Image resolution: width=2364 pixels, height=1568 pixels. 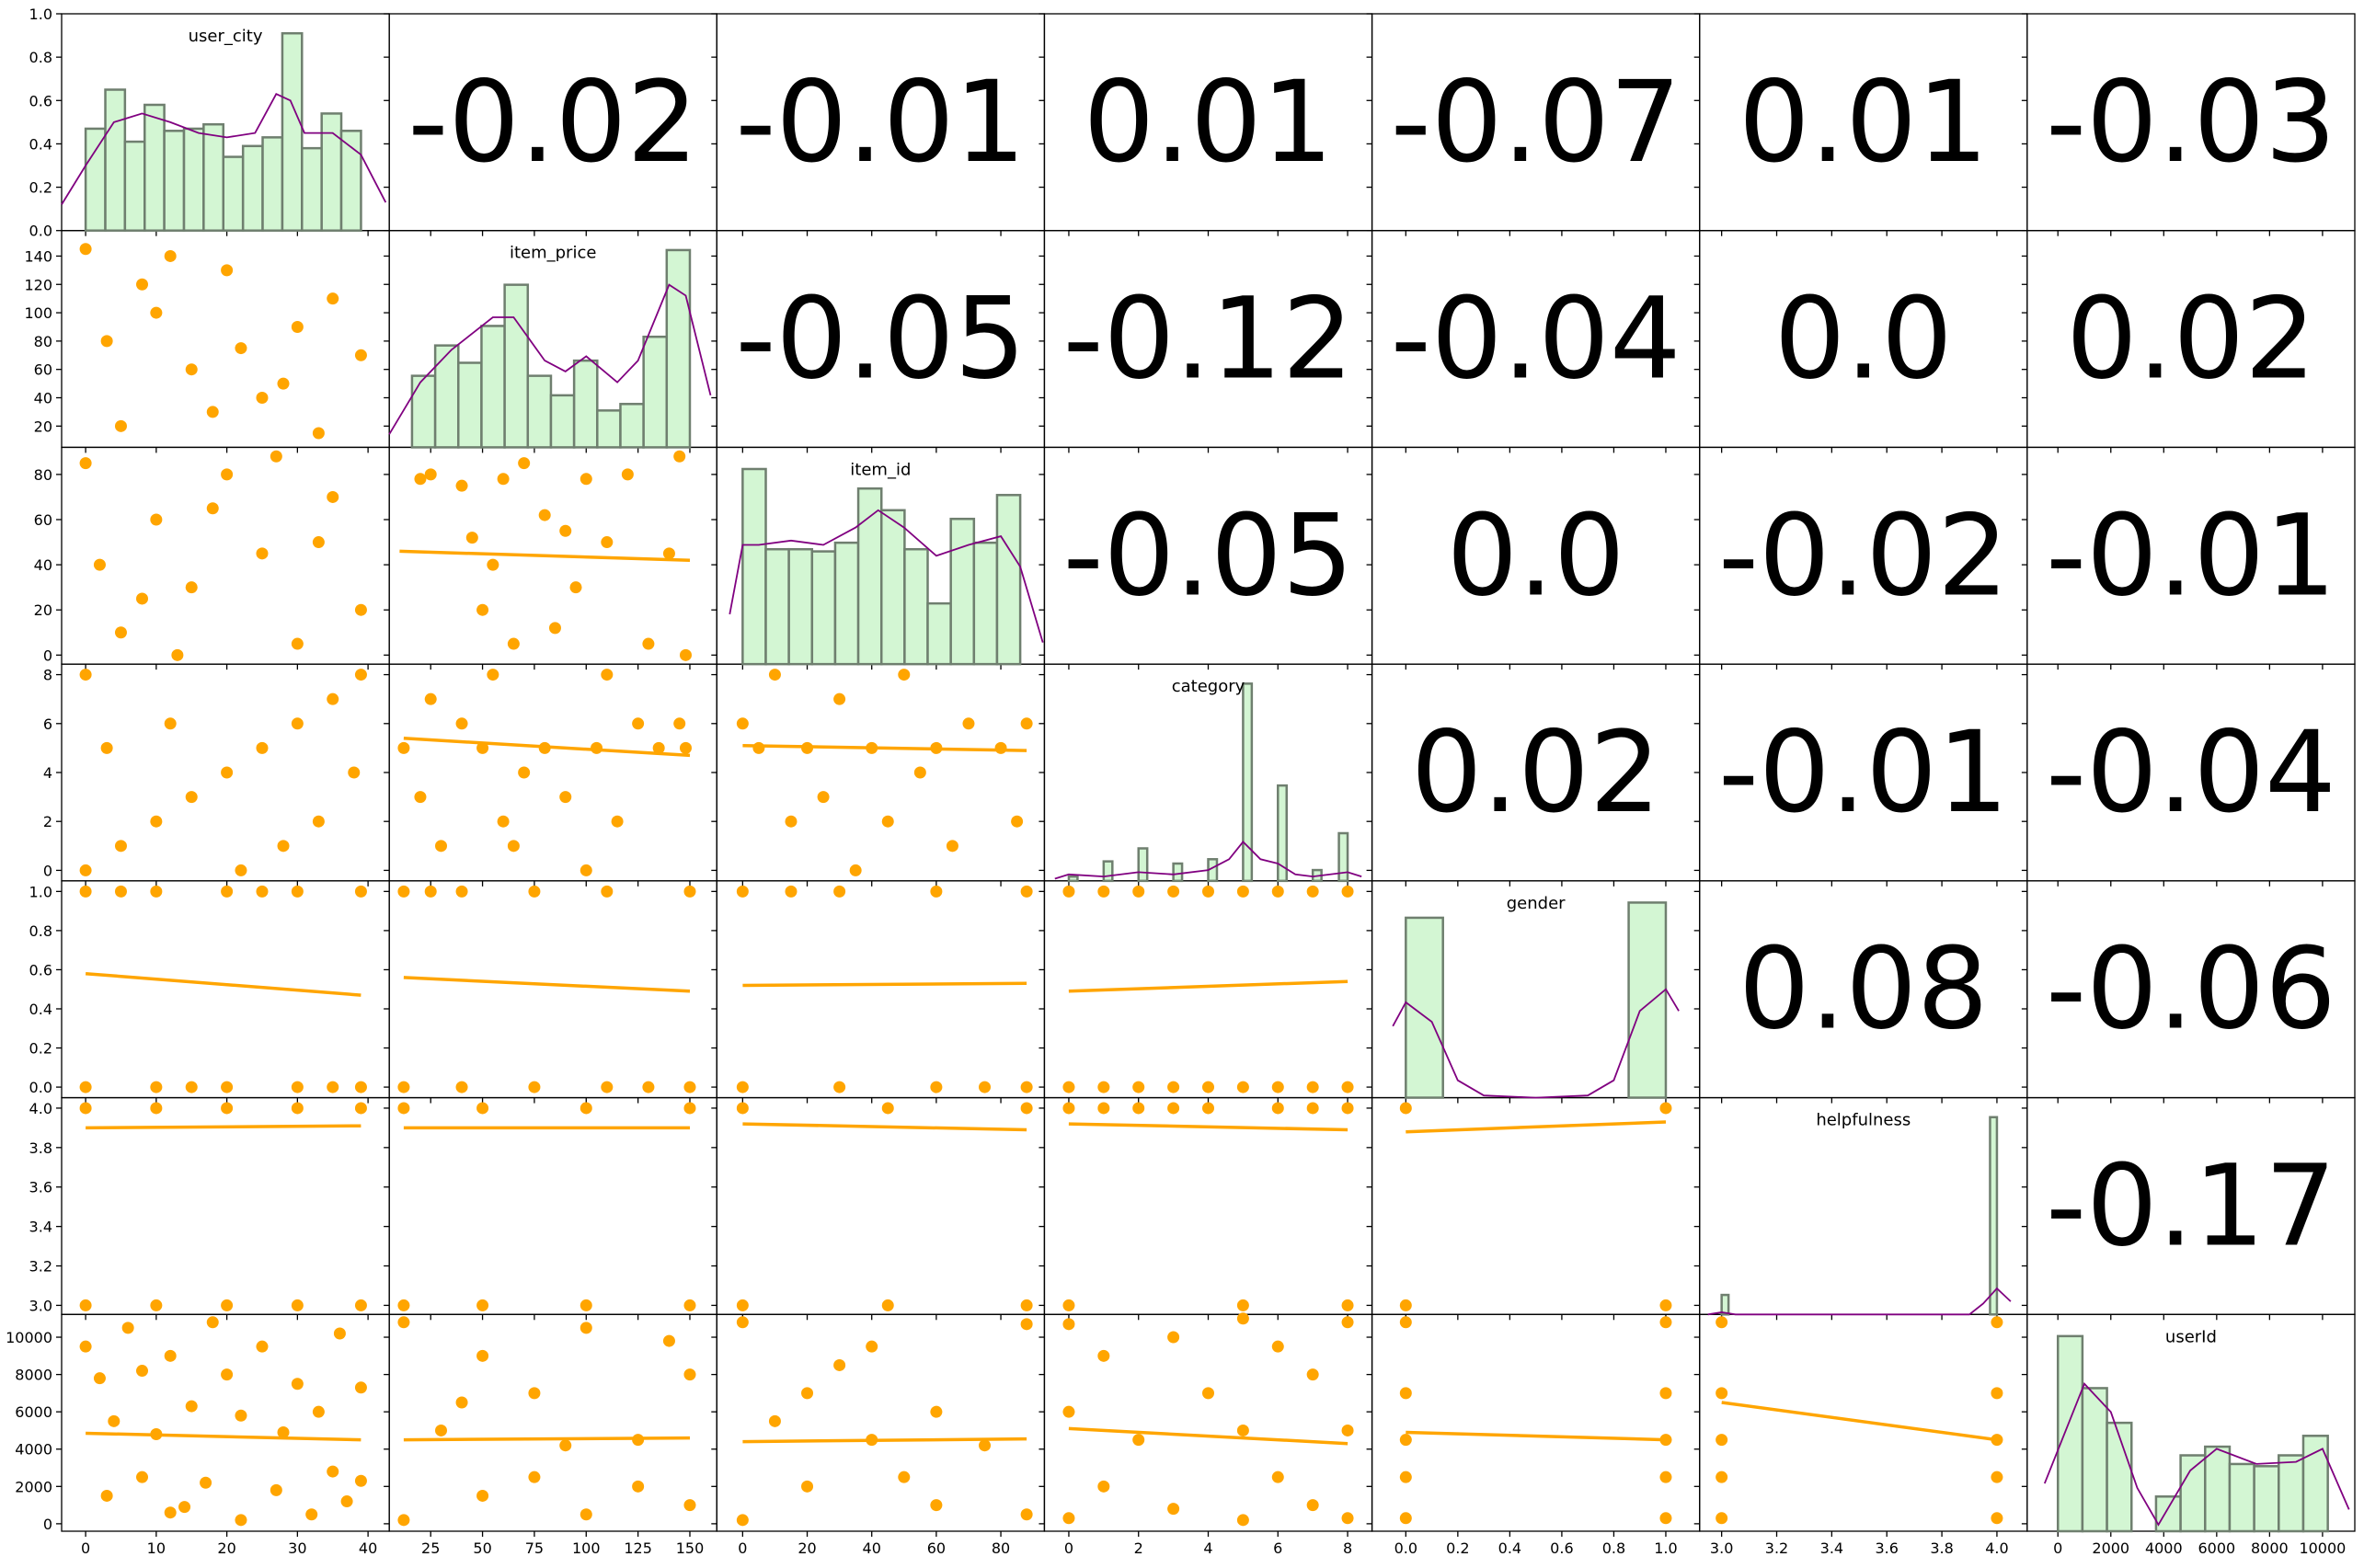 What do you see at coordinates (2110, 1548) in the screenshot?
I see `x-tick-label: 2000` at bounding box center [2110, 1548].